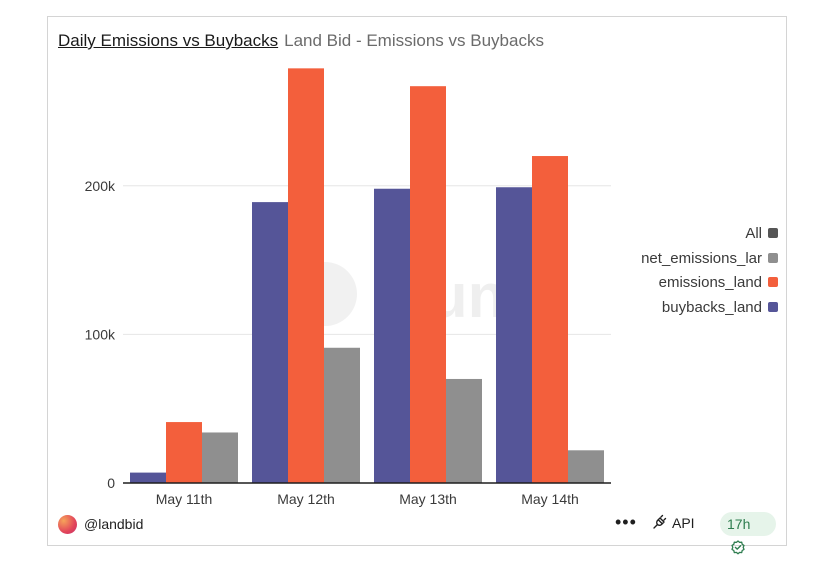 The height and width of the screenshot is (567, 816). What do you see at coordinates (701, 258) in the screenshot?
I see `legend-label: net_emissions_lar` at bounding box center [701, 258].